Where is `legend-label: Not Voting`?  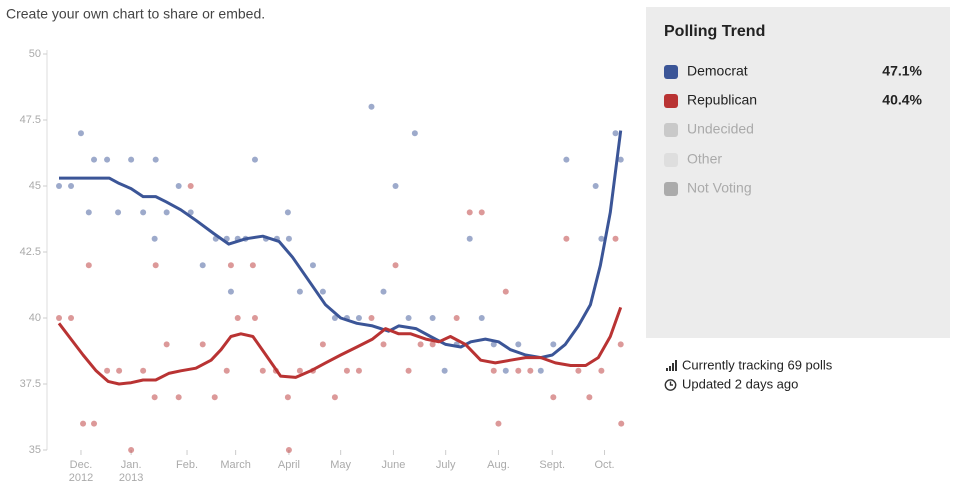
legend-label: Not Voting is located at coordinates (719, 188).